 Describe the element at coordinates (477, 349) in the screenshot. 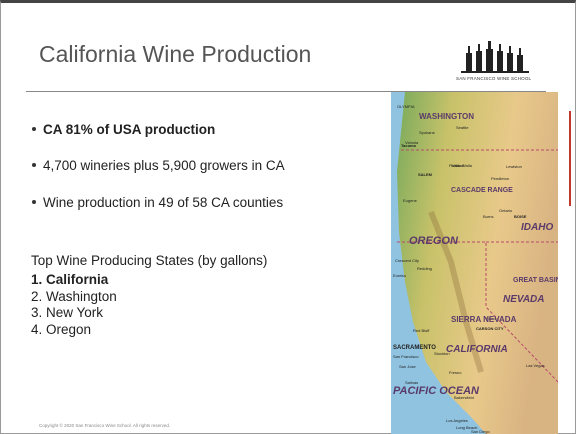

I see `map-label: CALIFORNIA` at that location.